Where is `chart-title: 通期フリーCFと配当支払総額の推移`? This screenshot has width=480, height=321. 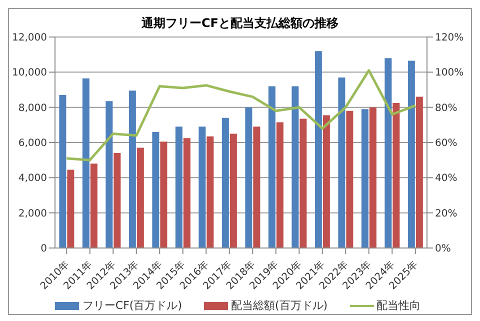 chart-title: 通期フリーCFと配当支払総額の推移 is located at coordinates (240, 23).